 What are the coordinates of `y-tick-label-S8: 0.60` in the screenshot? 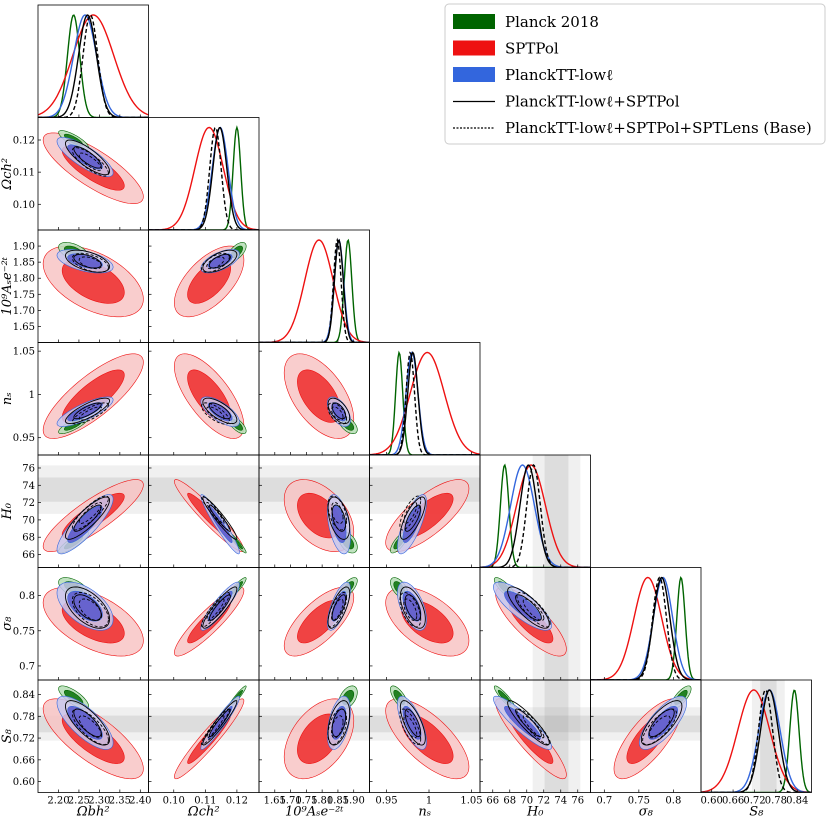 It's located at (24, 782).